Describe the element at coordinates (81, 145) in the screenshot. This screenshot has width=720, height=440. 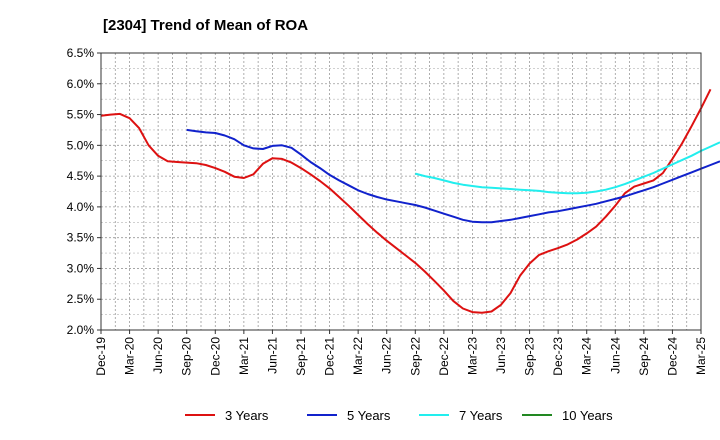
I see `y-tick-label: 5.0%` at that location.